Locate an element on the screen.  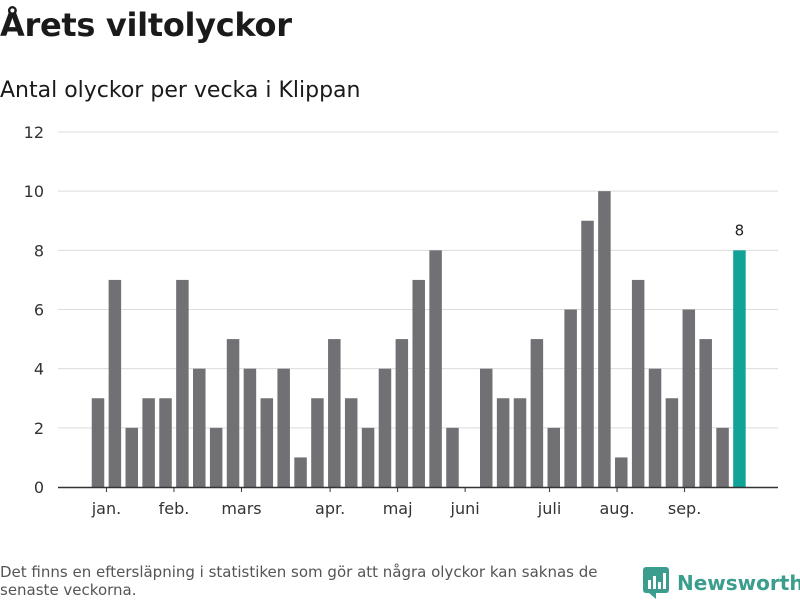
x-tick-label: sep. is located at coordinates (684, 508).